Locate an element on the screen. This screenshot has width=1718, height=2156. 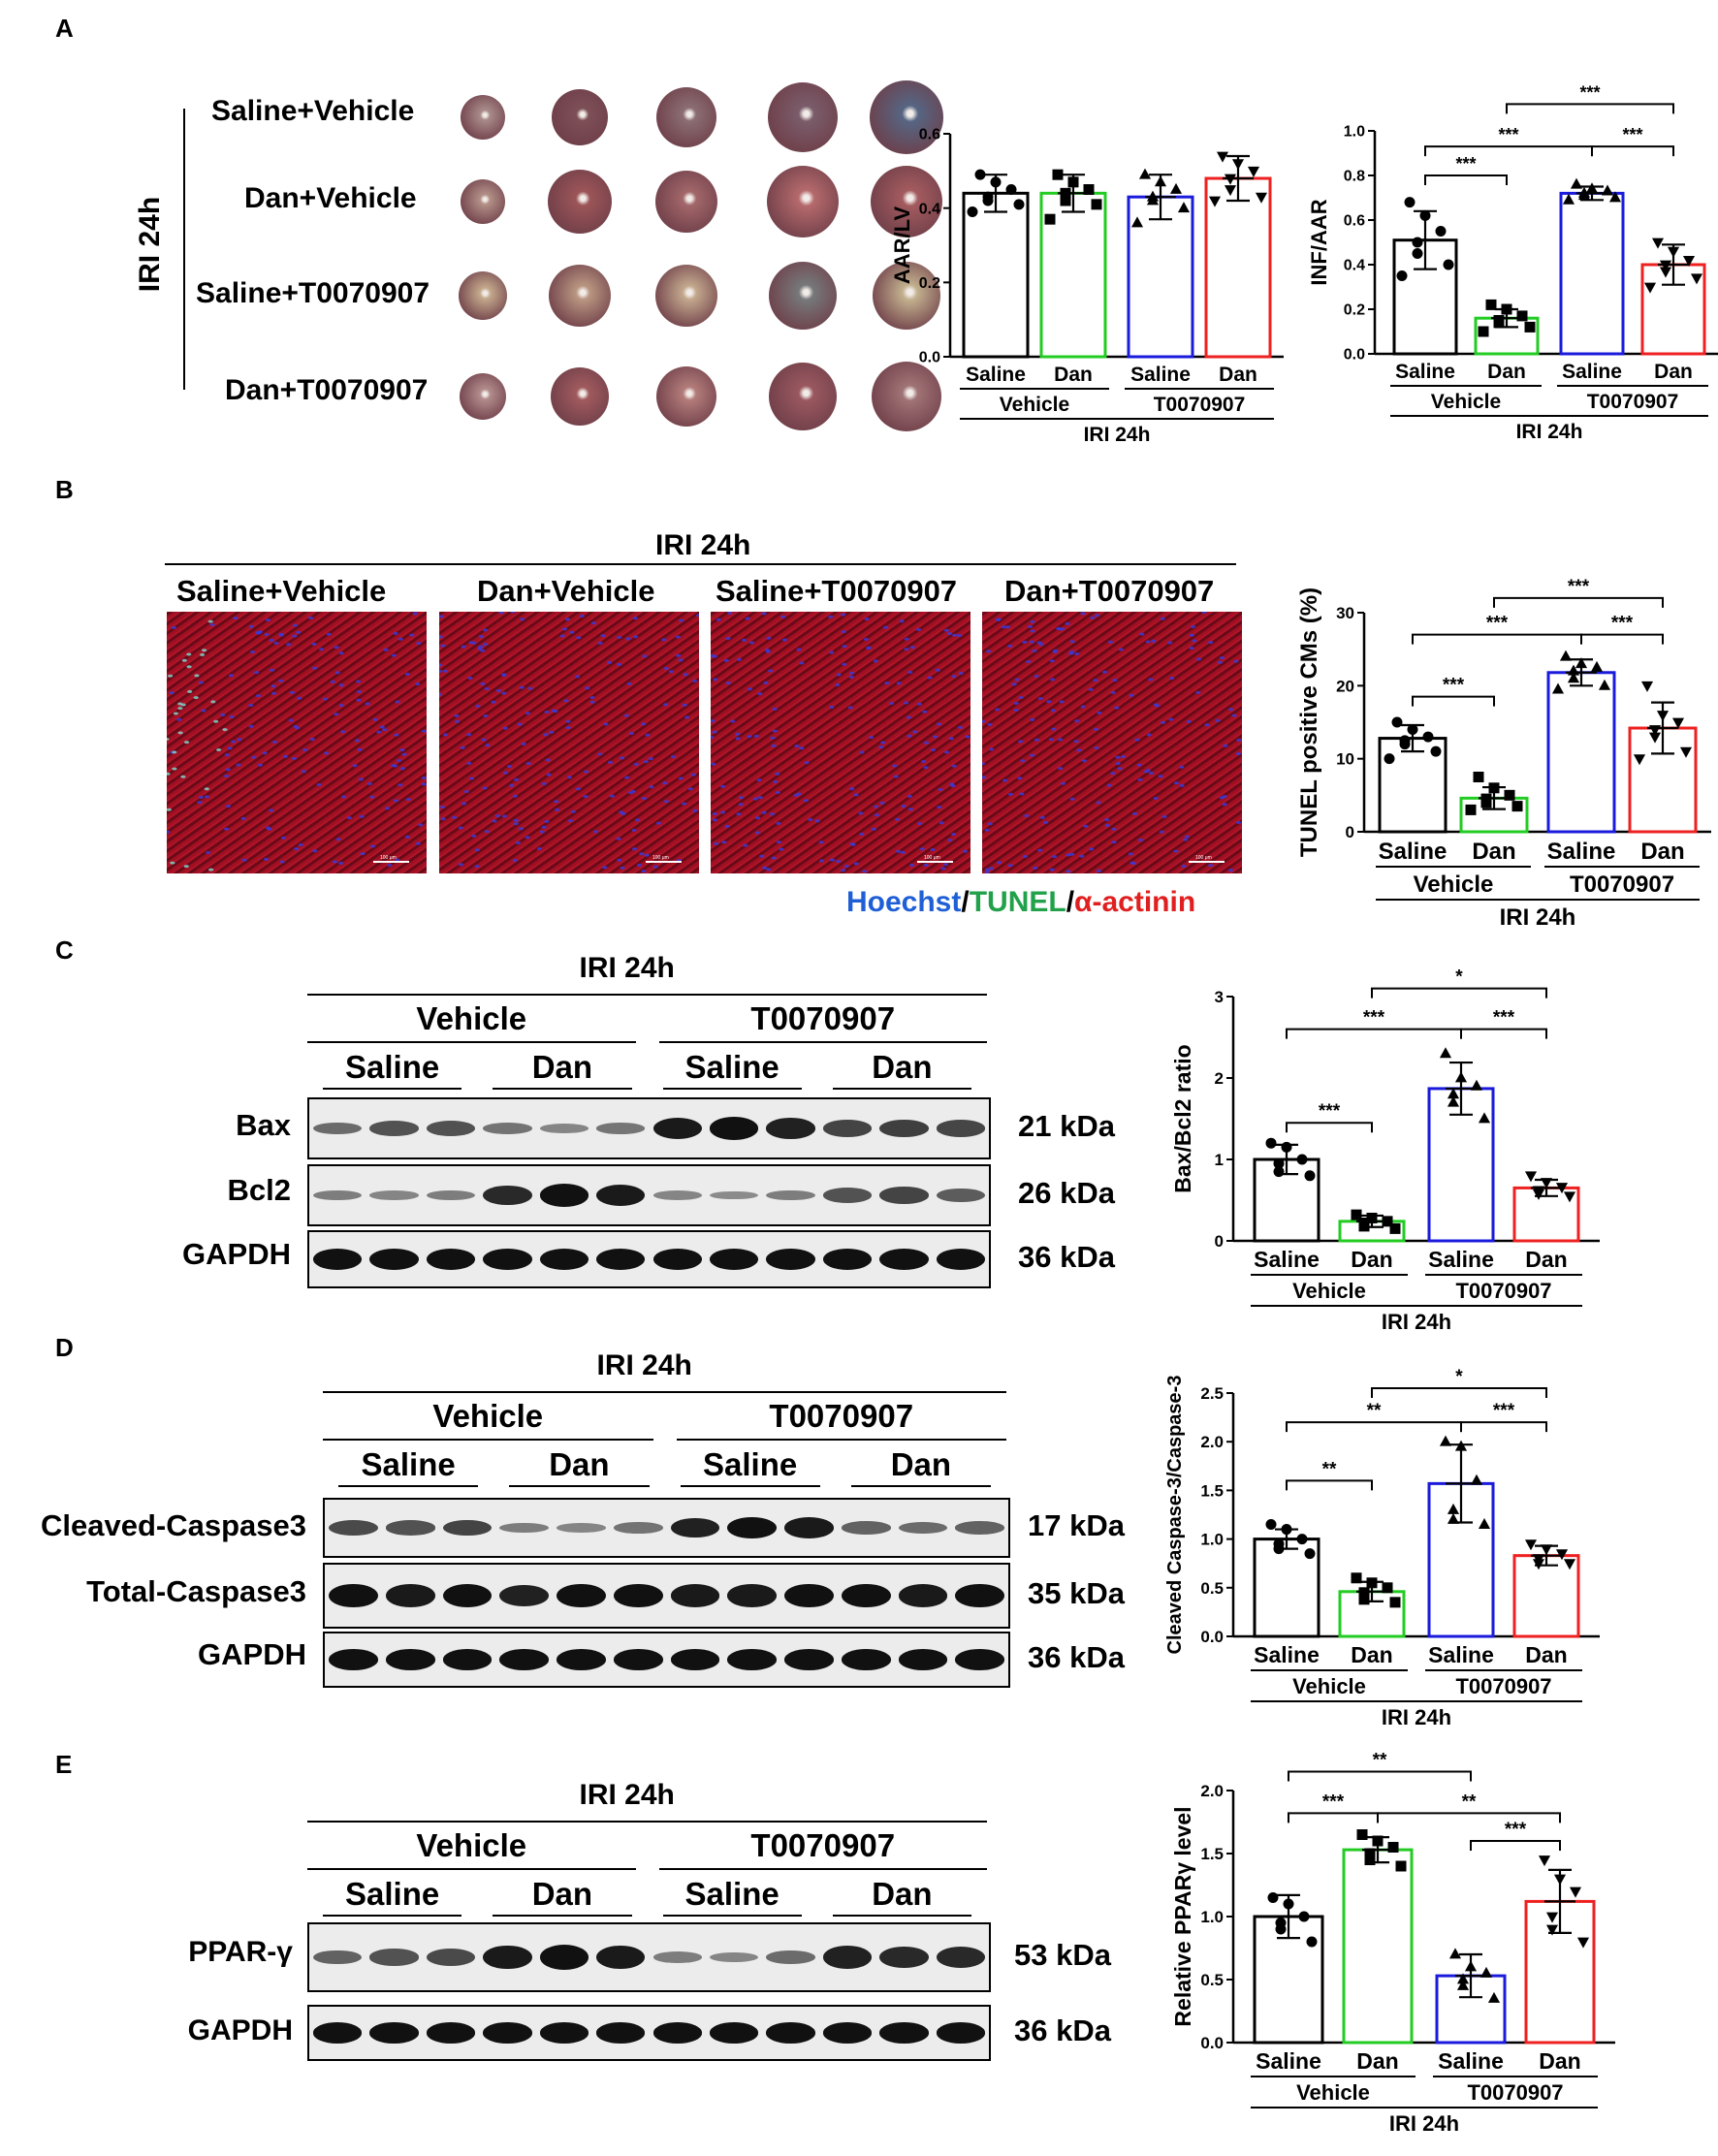
y-tick-label: 1.0 is located at coordinates (1212, 1540).